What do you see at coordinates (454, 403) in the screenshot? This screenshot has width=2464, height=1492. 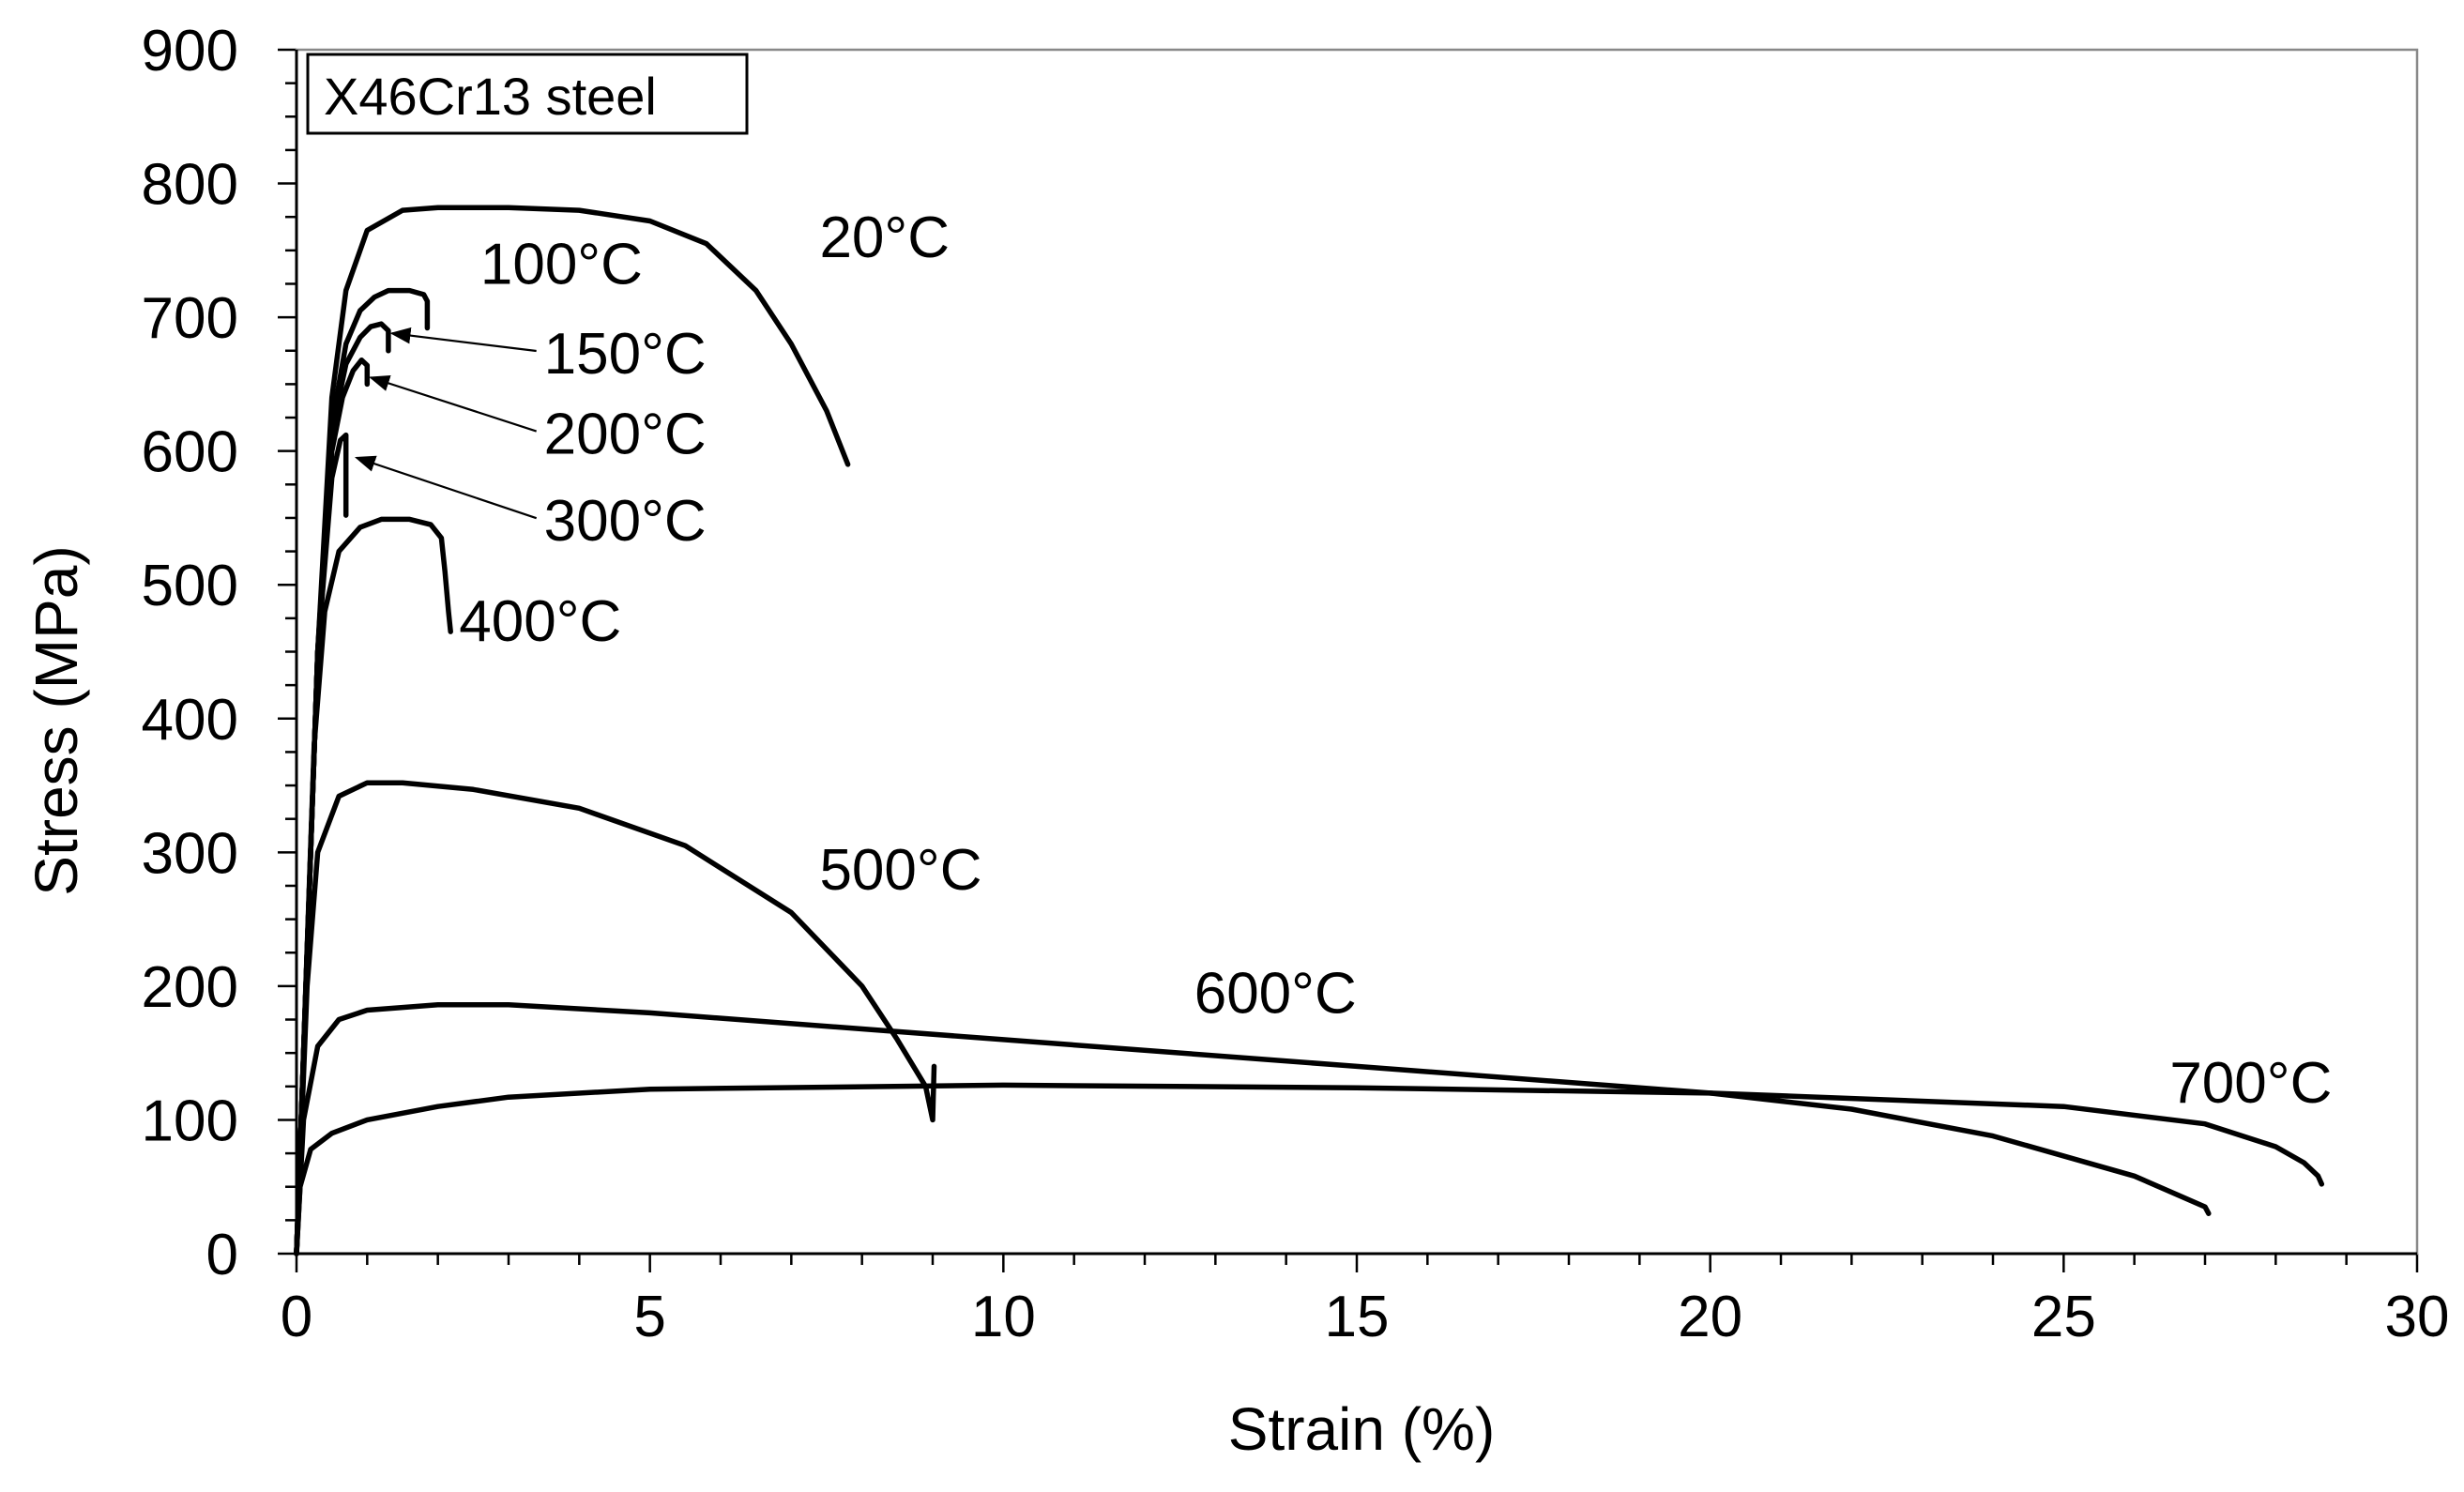 I see `arrow-200c` at bounding box center [454, 403].